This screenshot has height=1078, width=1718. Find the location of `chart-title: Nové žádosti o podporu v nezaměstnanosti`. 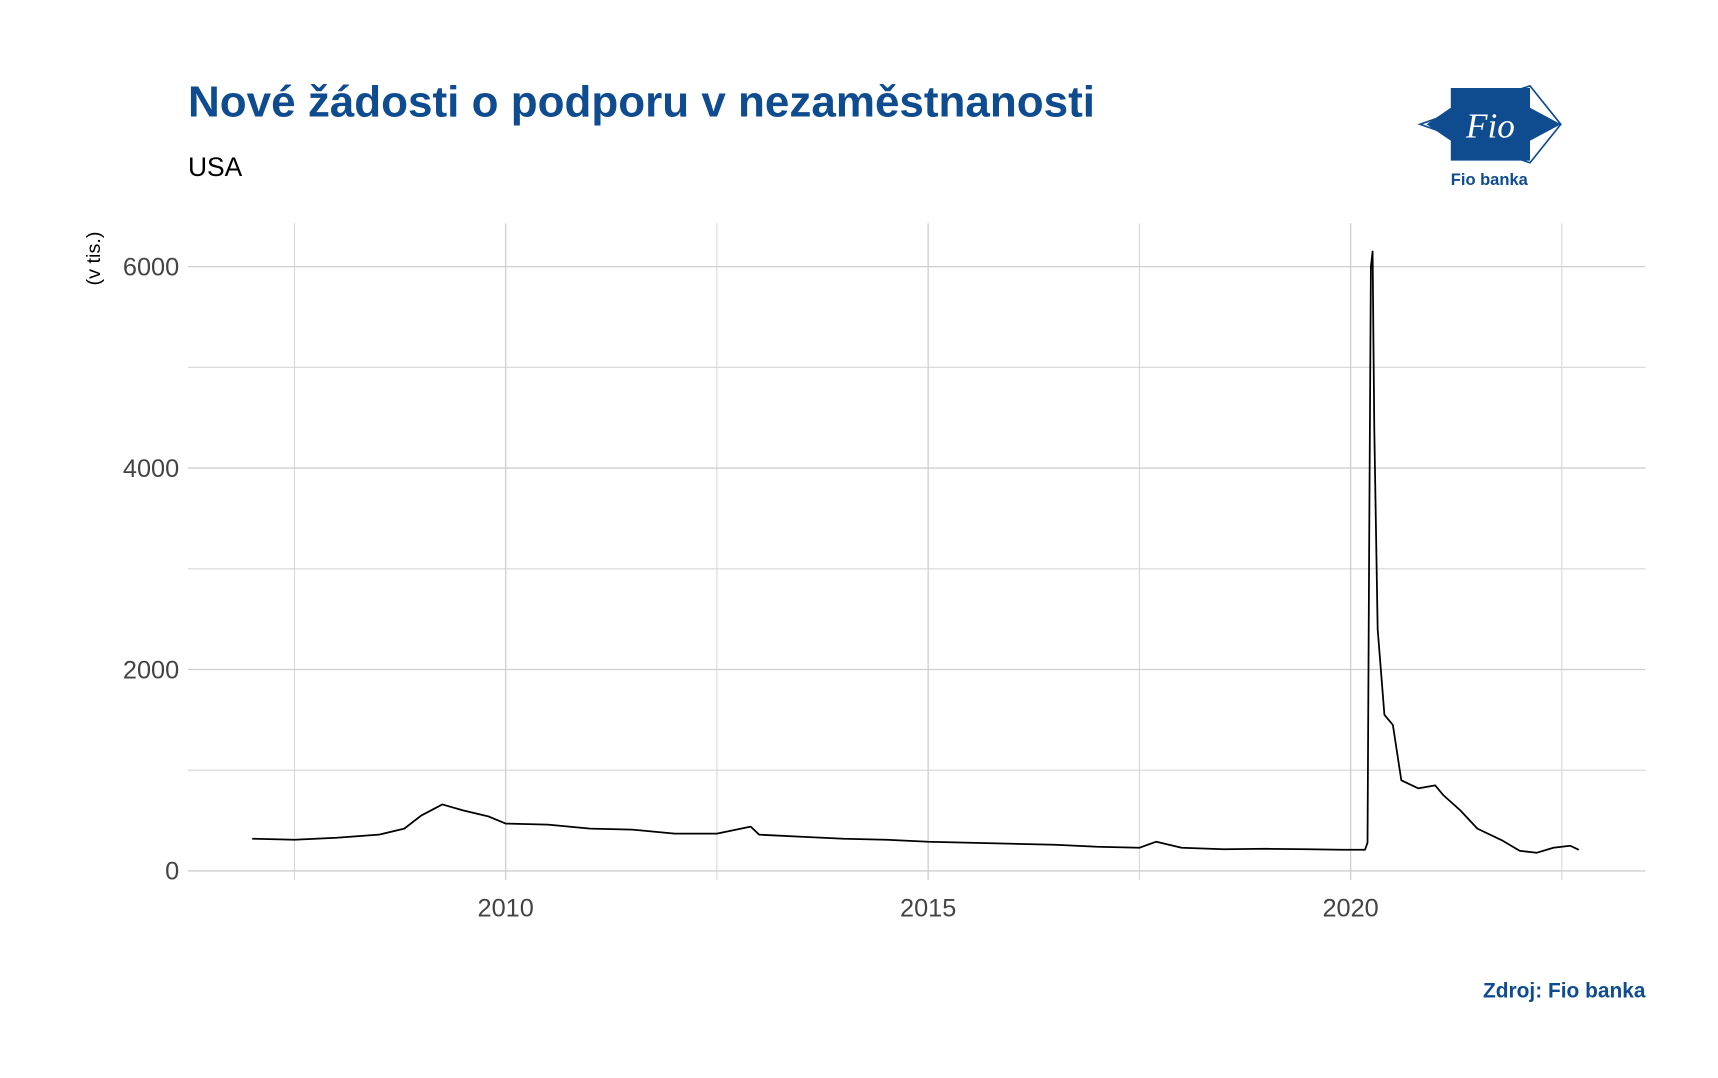

chart-title: Nové žádosti o podporu v nezaměstnanosti is located at coordinates (641, 102).